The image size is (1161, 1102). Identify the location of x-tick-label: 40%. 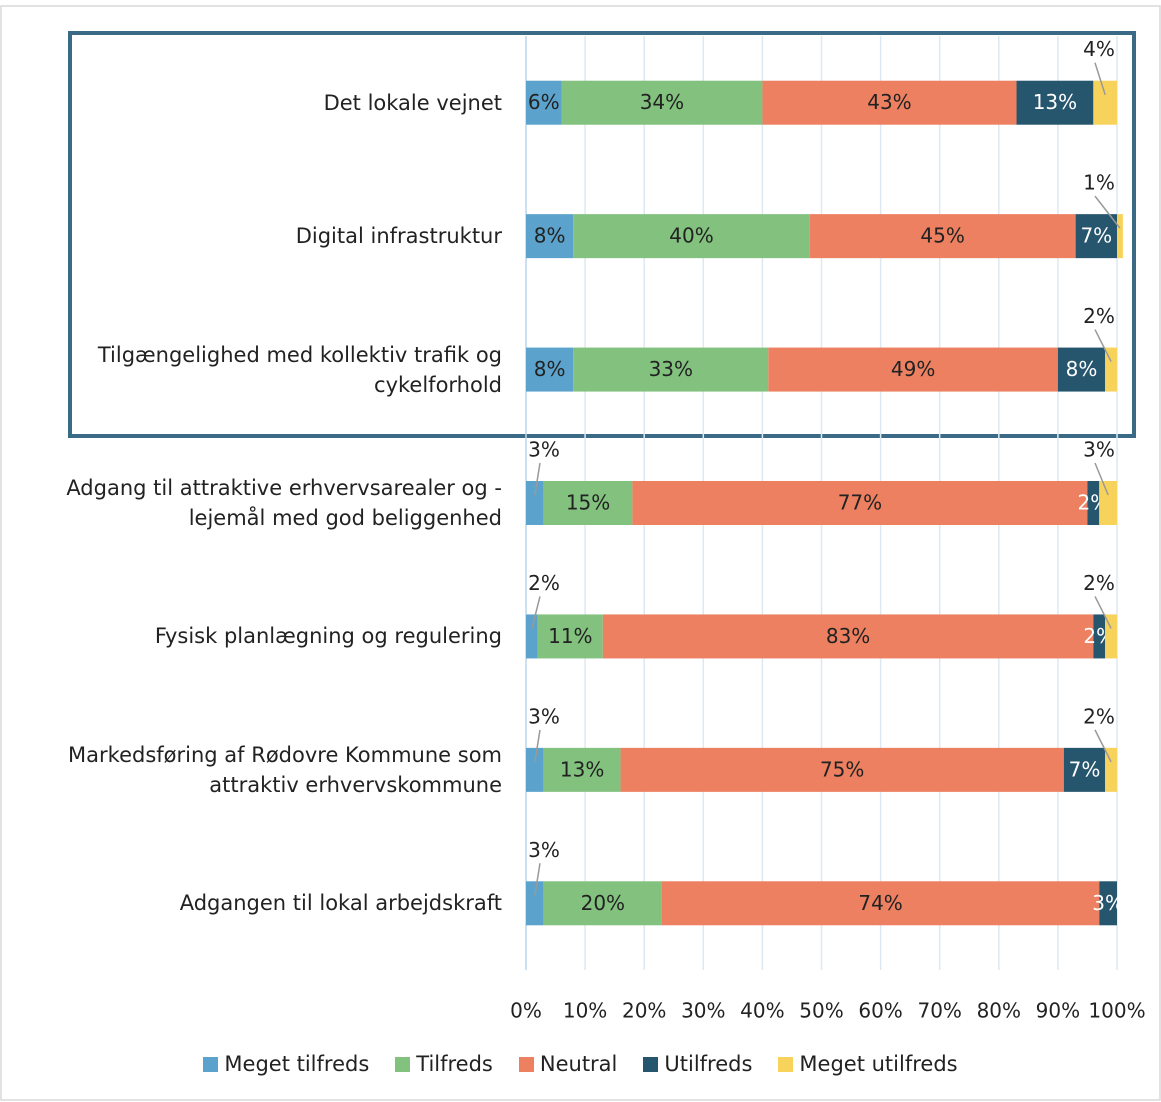
(762, 1011).